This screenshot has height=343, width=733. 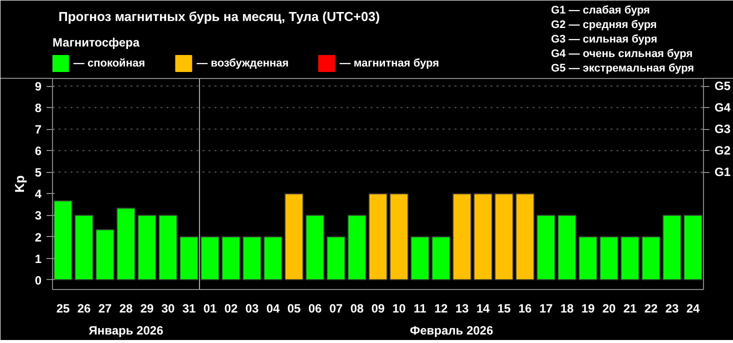 I want to click on legend-title: Магнитосфера, so click(x=96, y=43).